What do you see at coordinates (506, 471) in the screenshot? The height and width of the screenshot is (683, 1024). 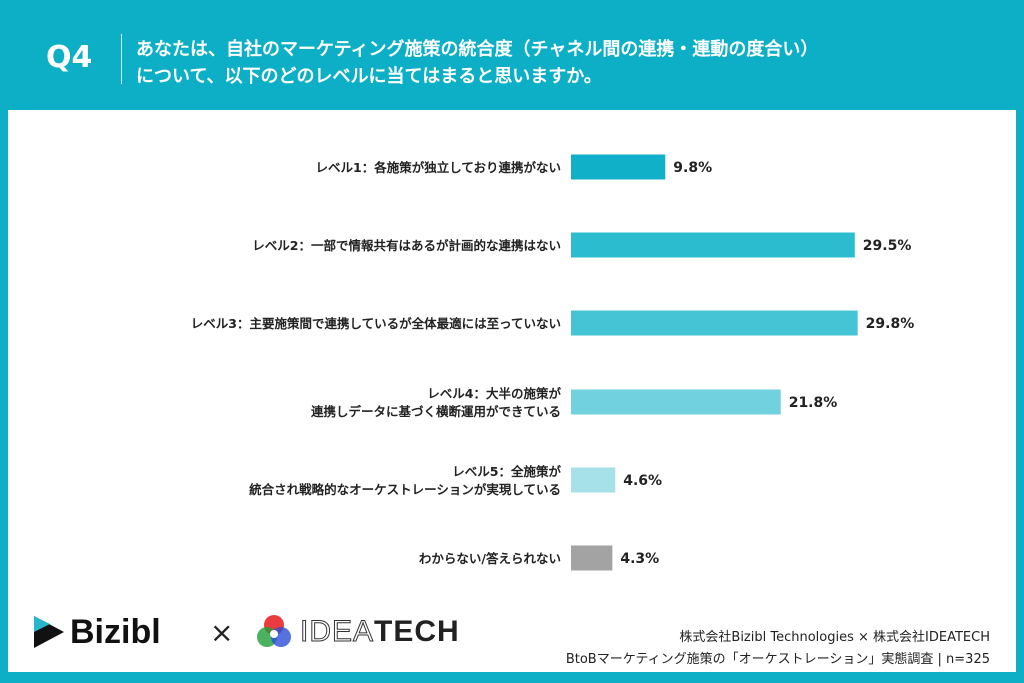 I see `category-label: レベル5：全施策が` at bounding box center [506, 471].